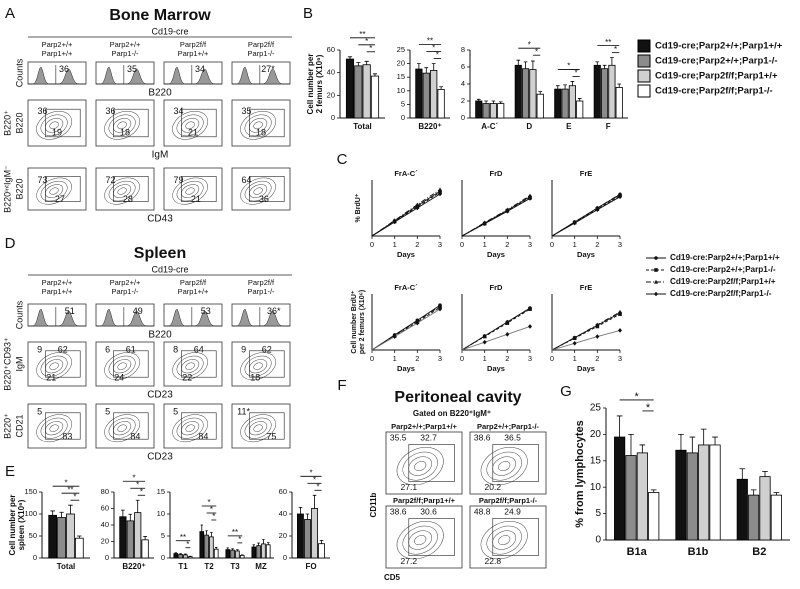  I want to click on gate-value: 30.6, so click(428, 511).